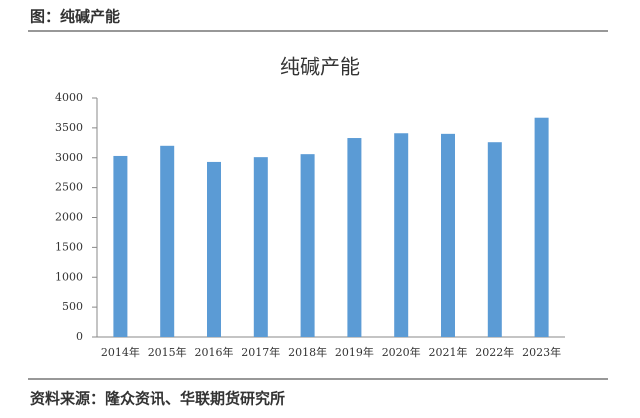 Image resolution: width=640 pixels, height=418 pixels. Describe the element at coordinates (401, 352) in the screenshot. I see `x-tick-label: 2020年` at that location.